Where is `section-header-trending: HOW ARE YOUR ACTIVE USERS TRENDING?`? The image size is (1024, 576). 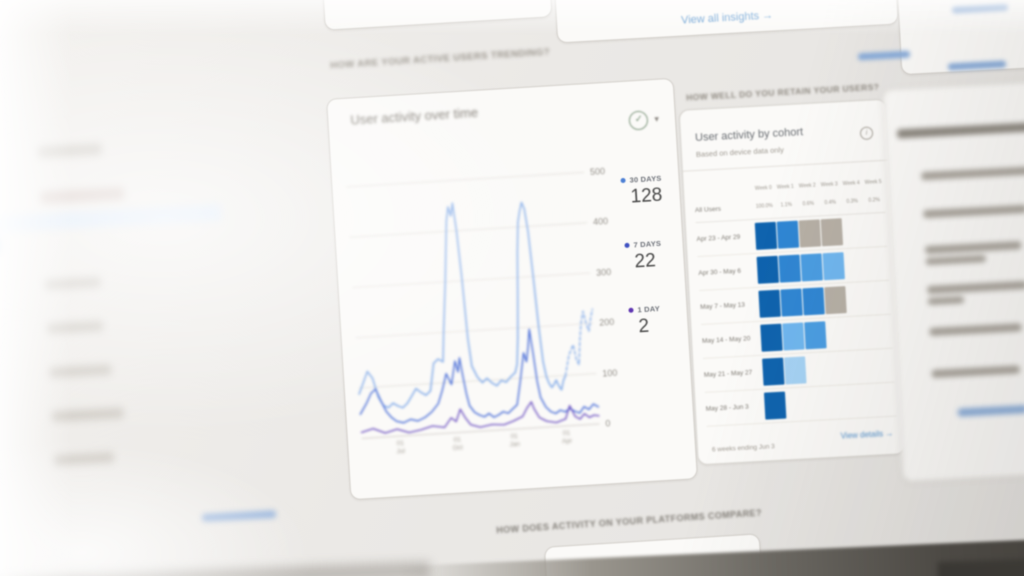 section-header-trending: HOW ARE YOUR ACTIVE USERS TRENDING? is located at coordinates (440, 59).